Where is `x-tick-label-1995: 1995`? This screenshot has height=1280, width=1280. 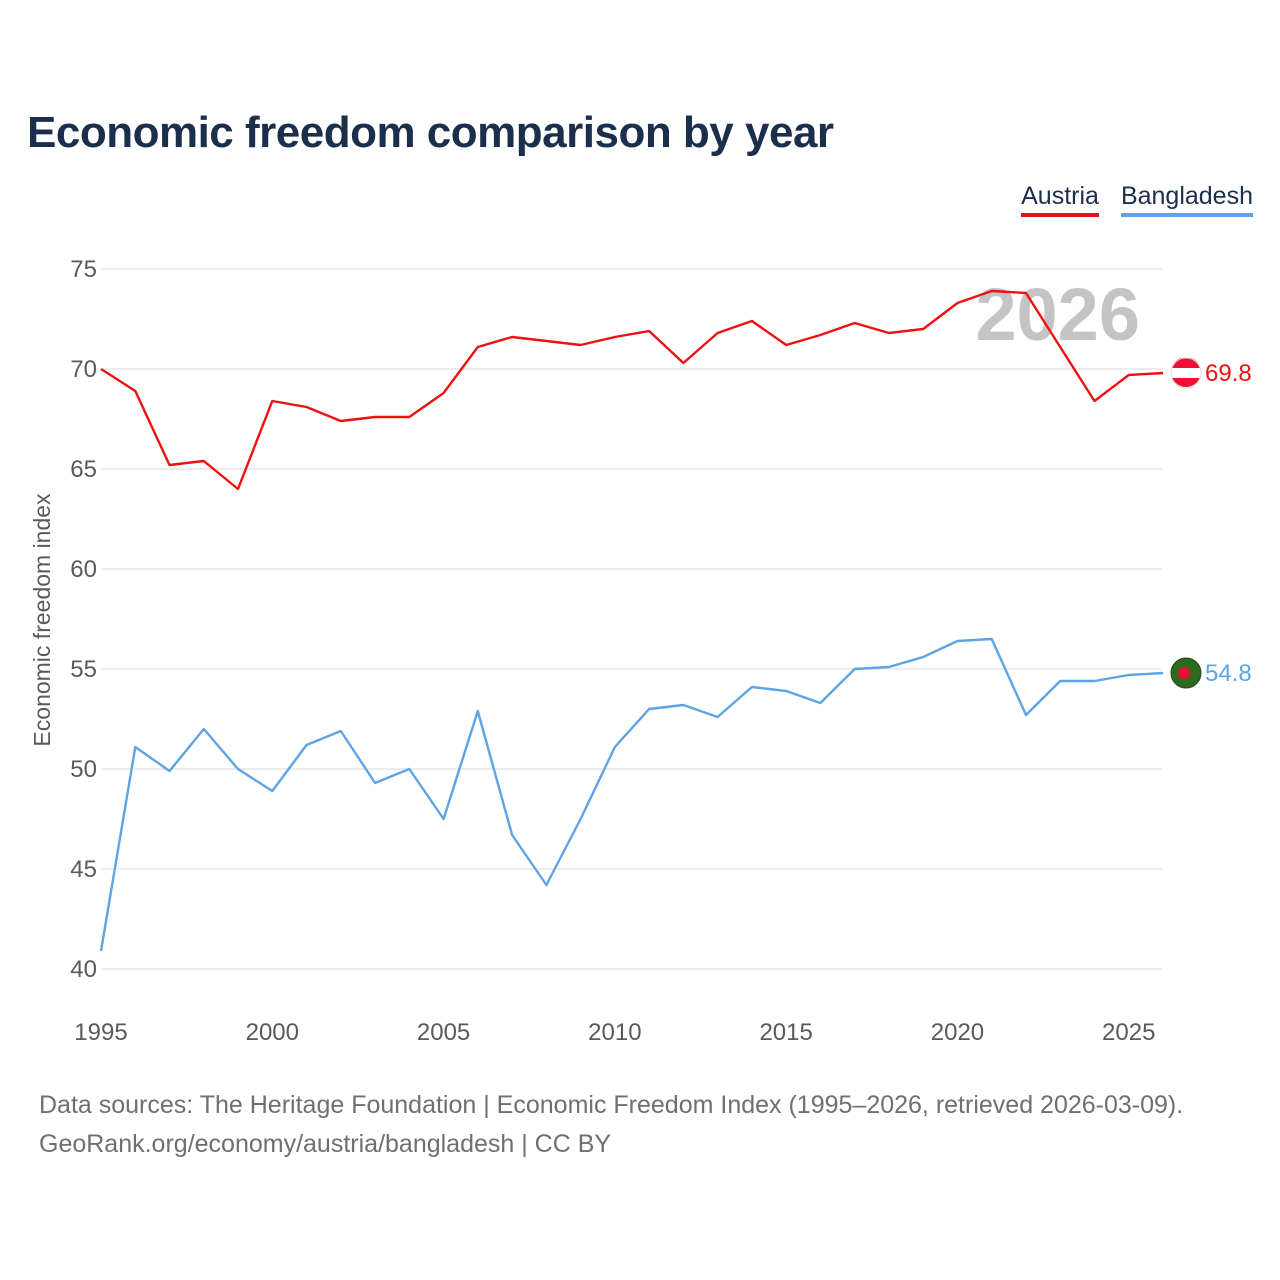
x-tick-label-1995: 1995 is located at coordinates (100, 1032).